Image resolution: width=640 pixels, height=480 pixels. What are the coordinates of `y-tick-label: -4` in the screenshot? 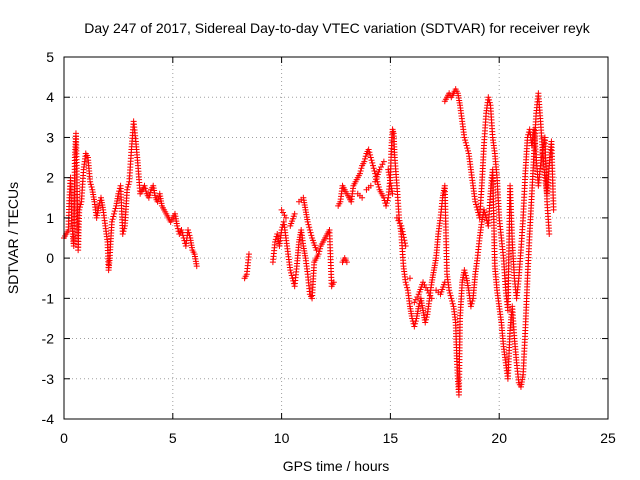 It's located at (48, 419).